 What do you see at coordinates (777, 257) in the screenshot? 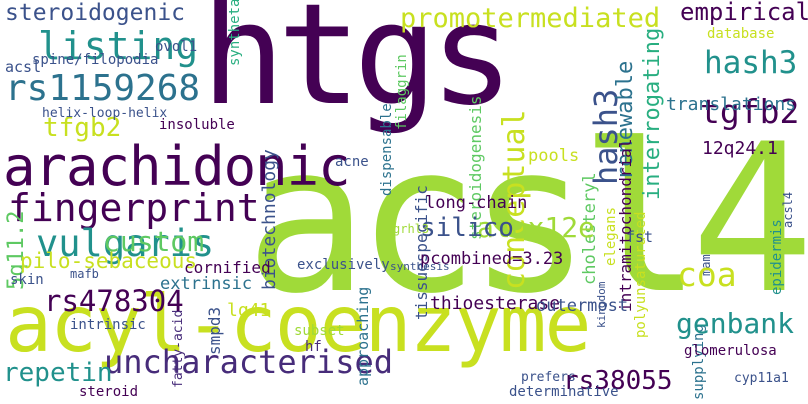
I see `word-epidermis: epidermis` at bounding box center [777, 257].